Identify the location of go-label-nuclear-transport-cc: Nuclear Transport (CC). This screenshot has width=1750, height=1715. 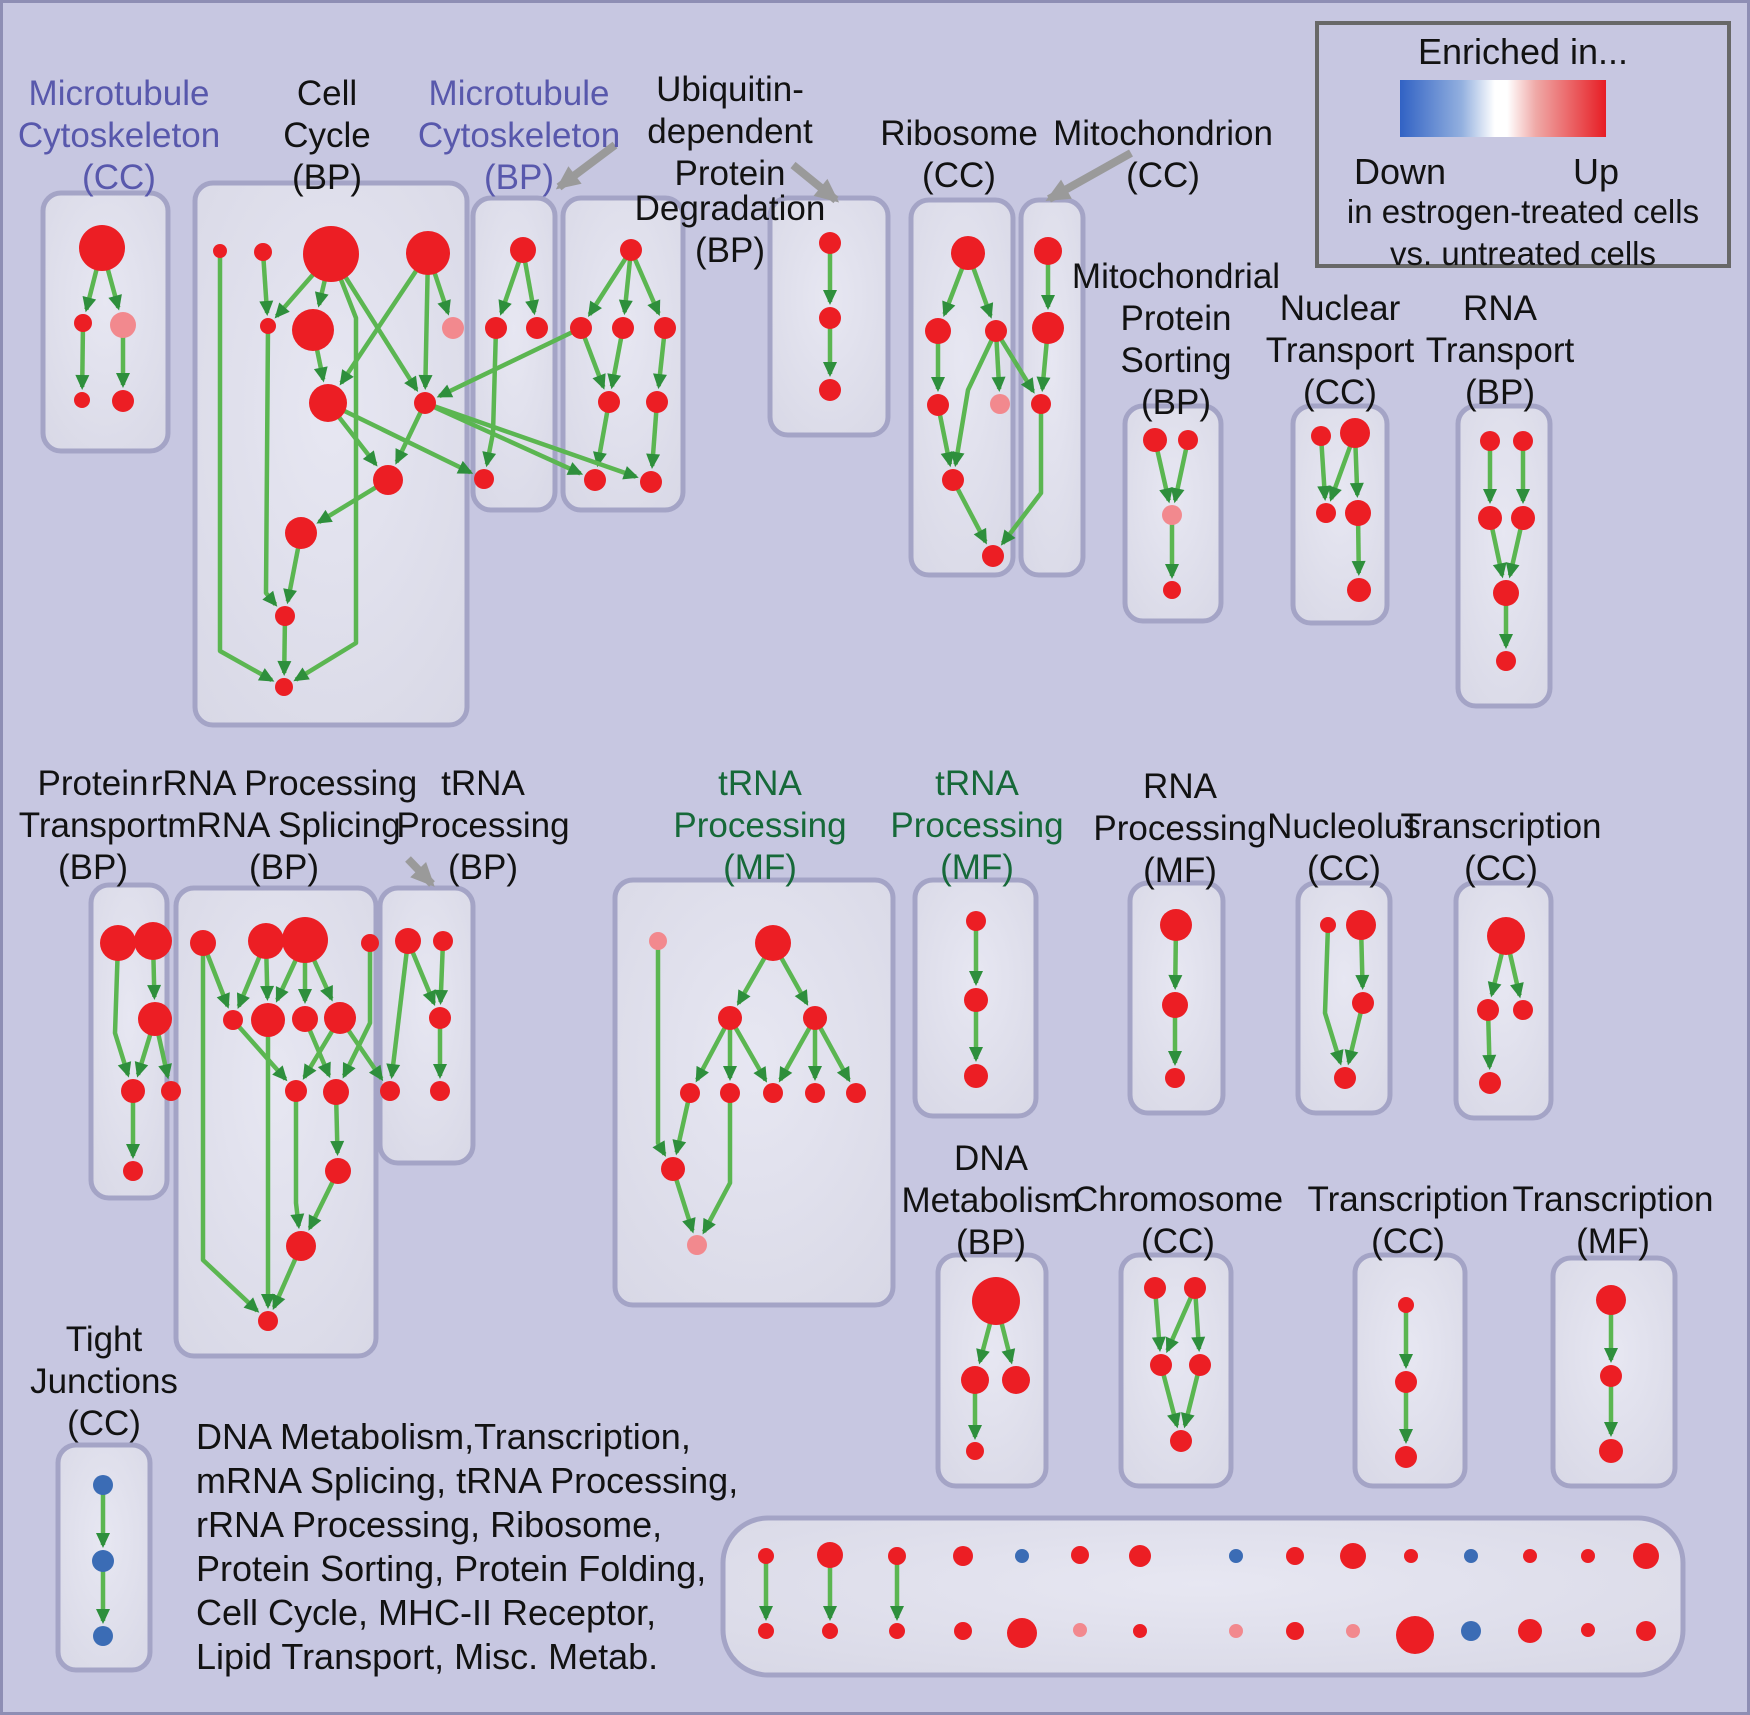
(1340, 350).